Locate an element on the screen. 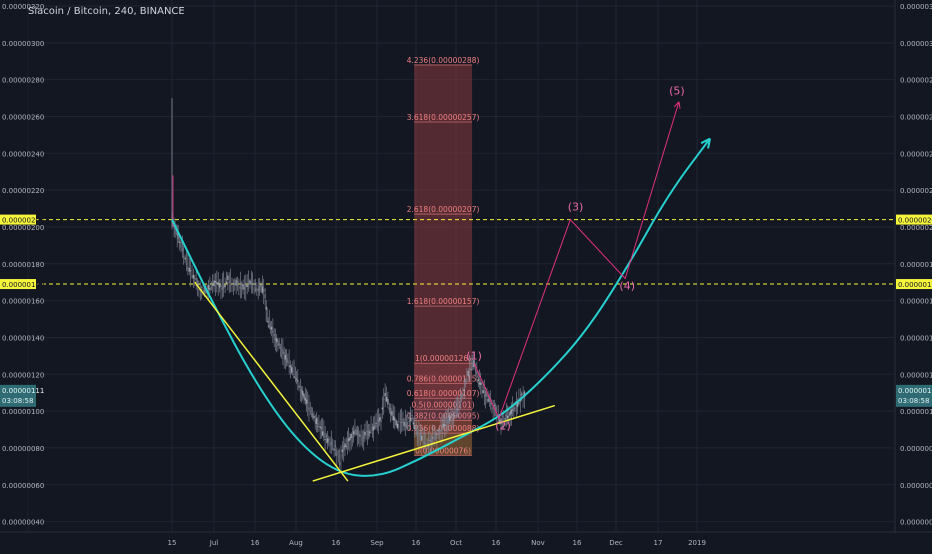 The width and height of the screenshot is (932, 554). y-tick-label-left: 0.00000120 is located at coordinates (23, 375).